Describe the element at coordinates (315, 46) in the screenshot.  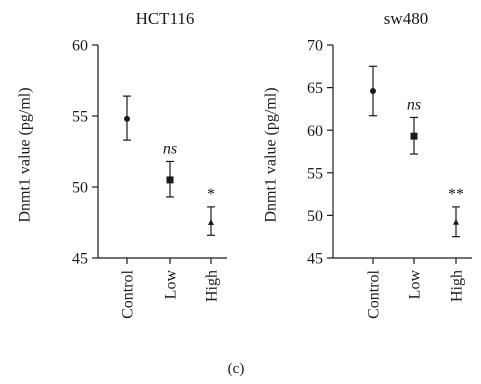
I see `y-tick-label: 70` at that location.